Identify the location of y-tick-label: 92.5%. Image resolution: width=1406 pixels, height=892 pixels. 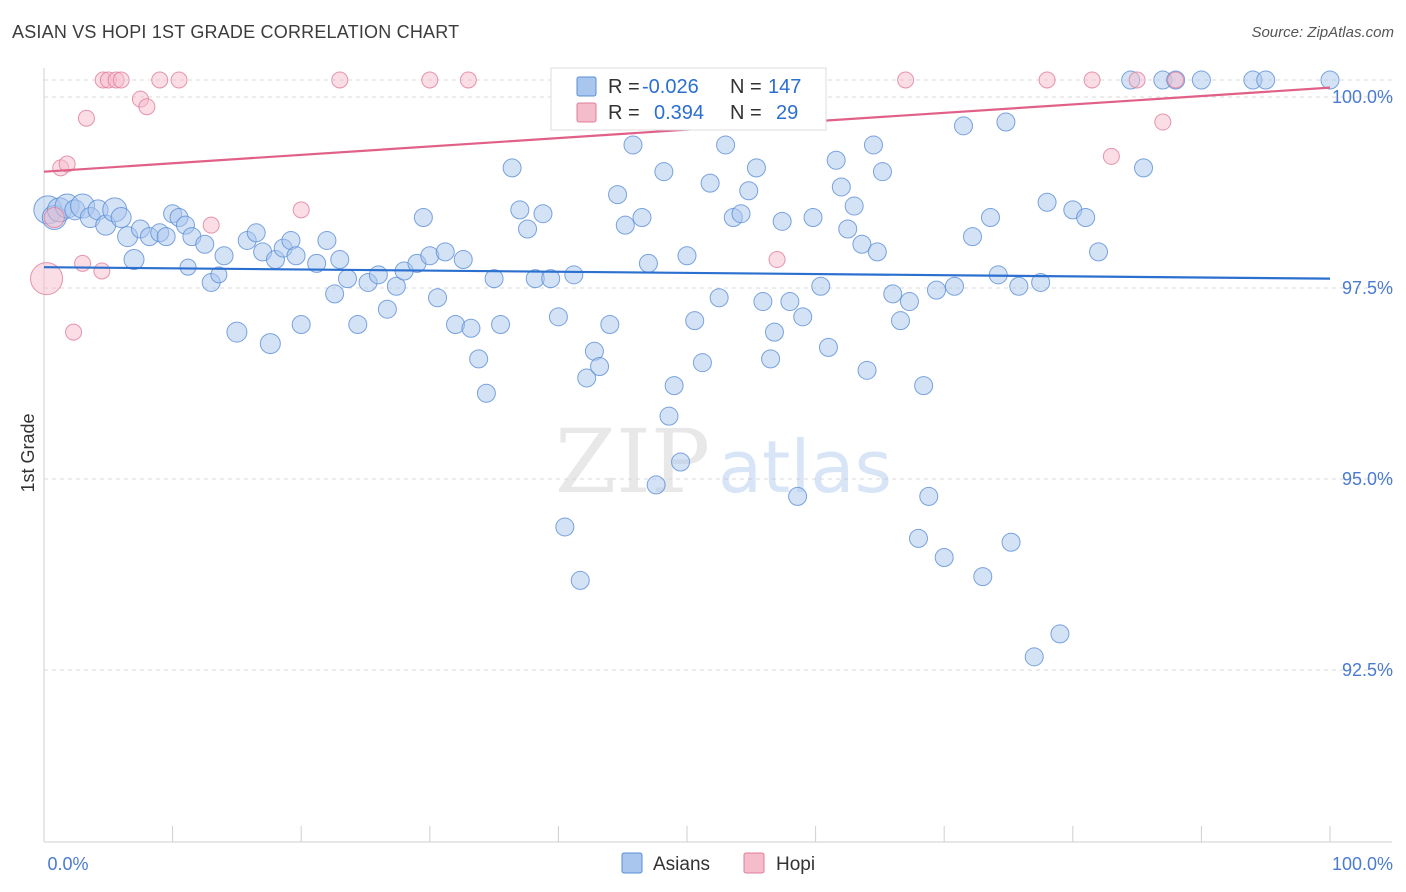
(1367, 670).